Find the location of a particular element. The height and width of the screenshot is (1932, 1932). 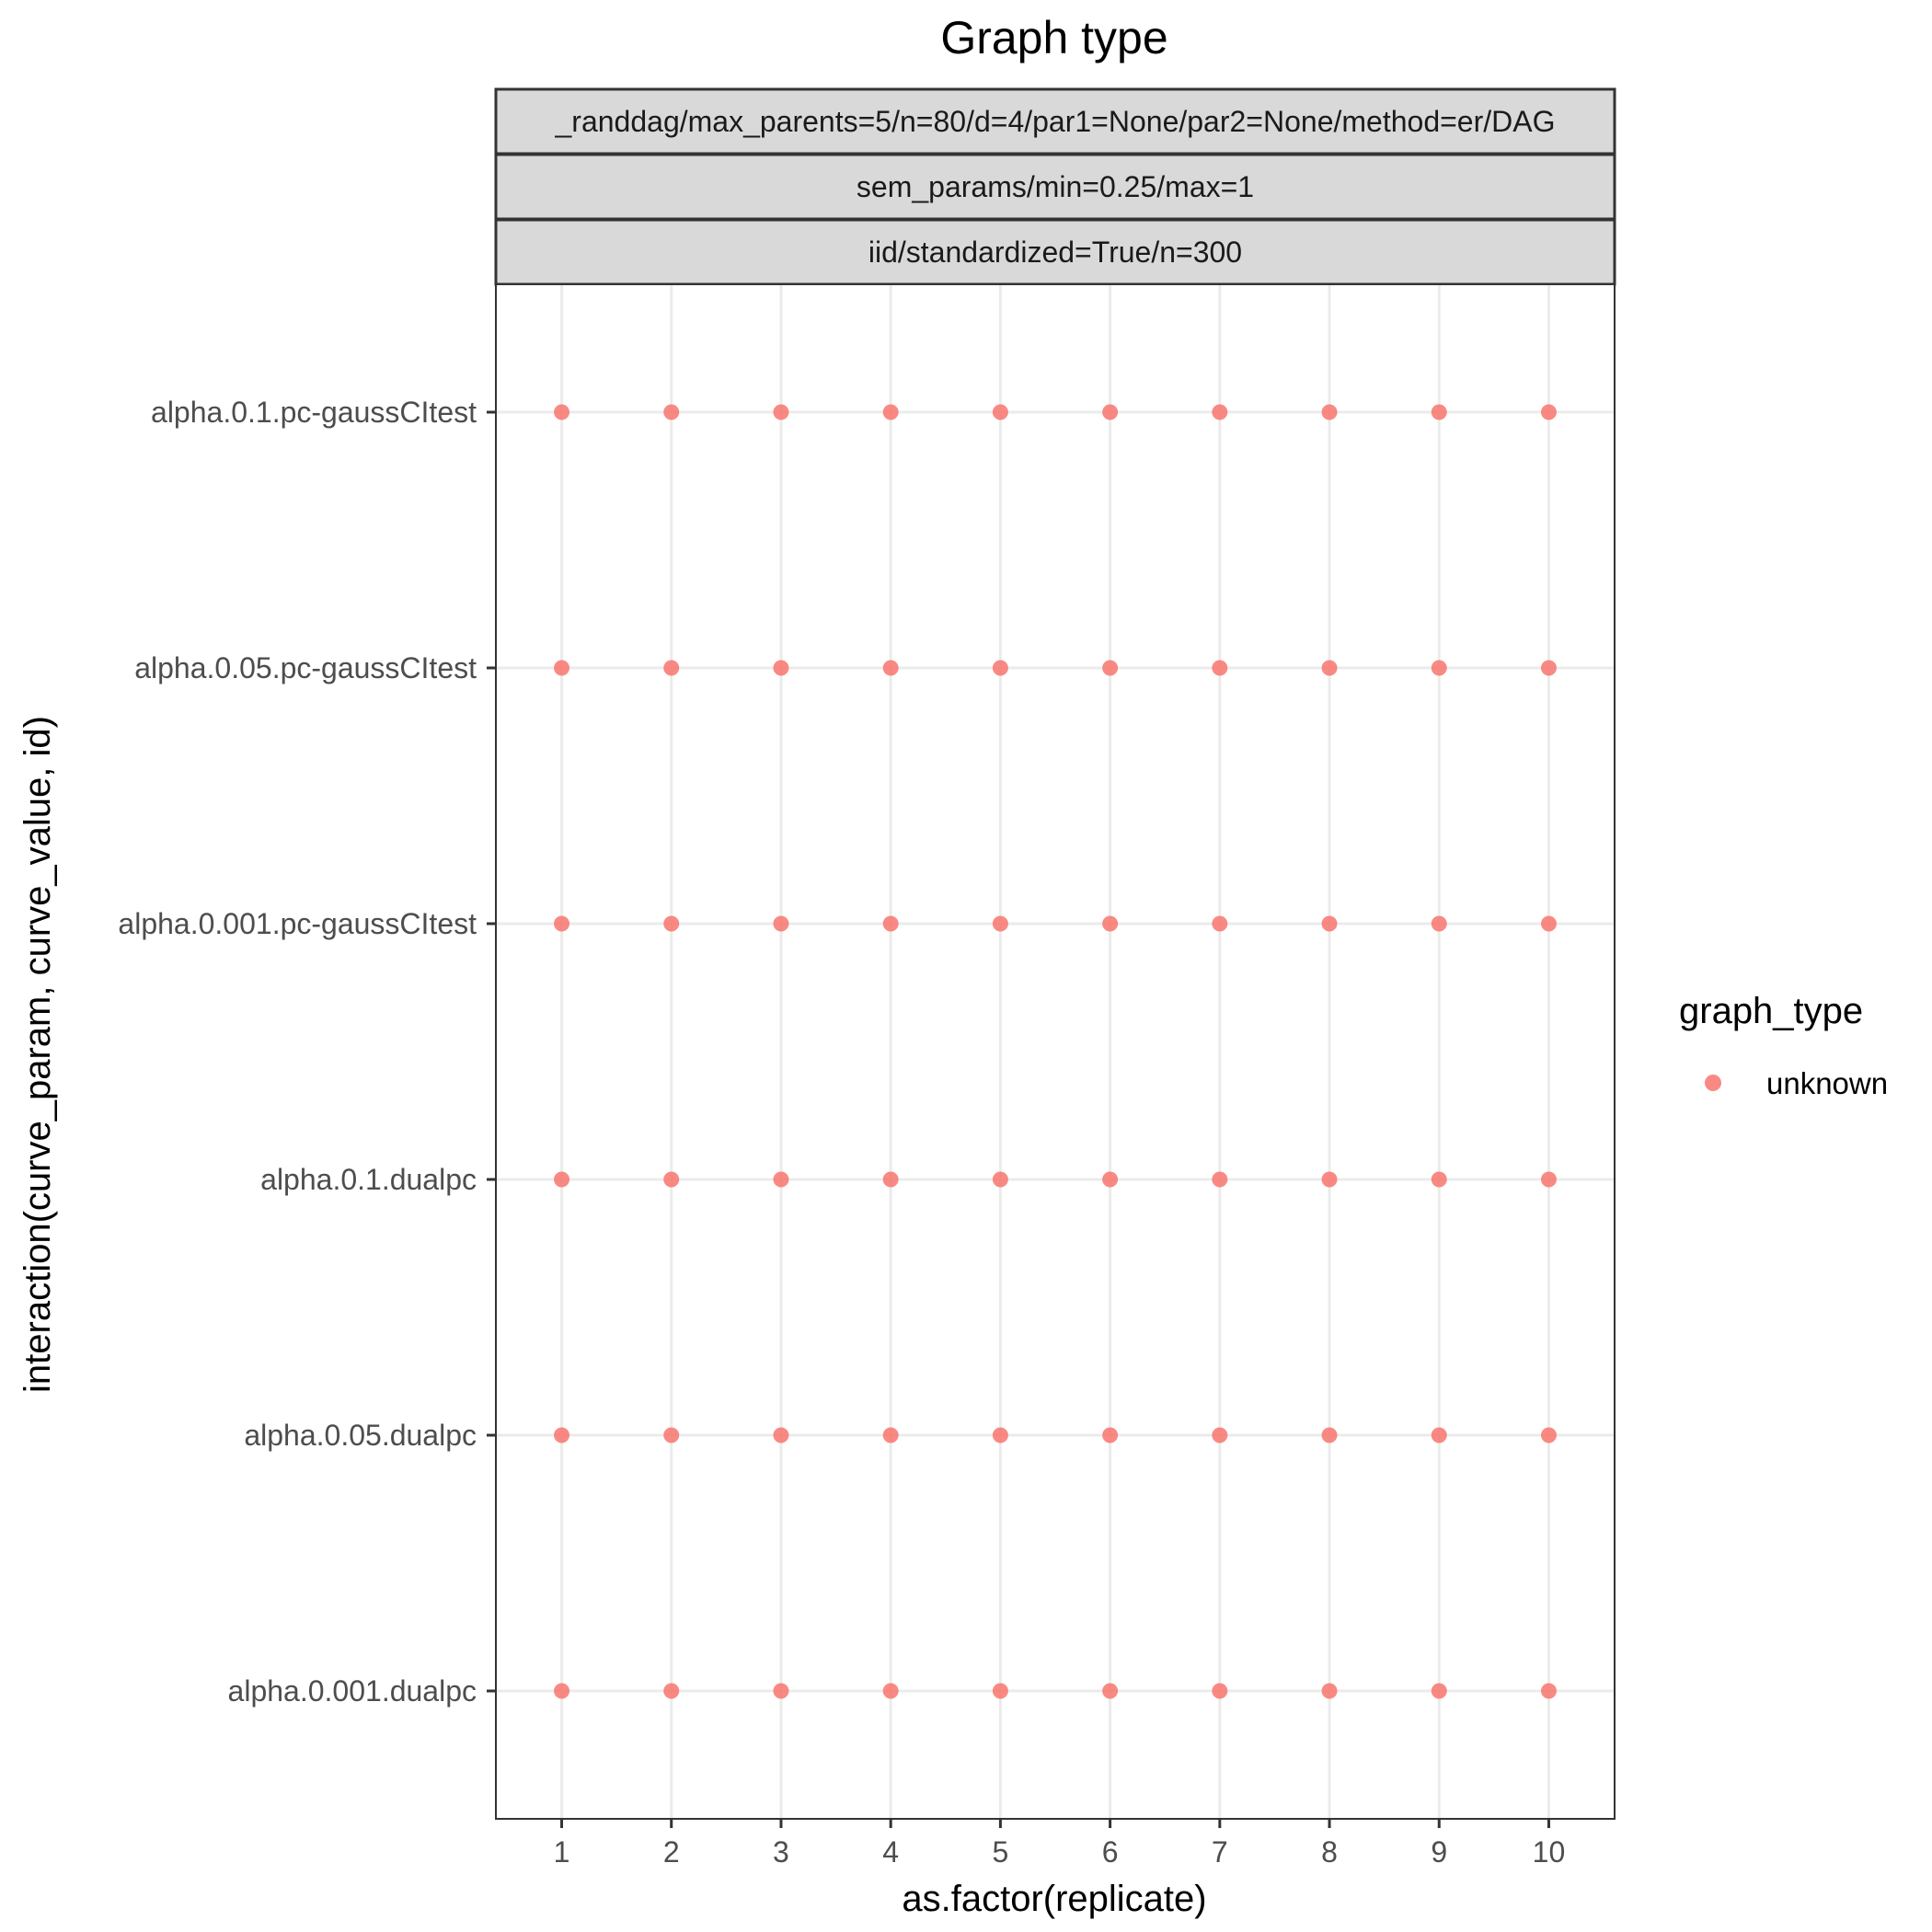

x-tick-label: 1 is located at coordinates (562, 1852).